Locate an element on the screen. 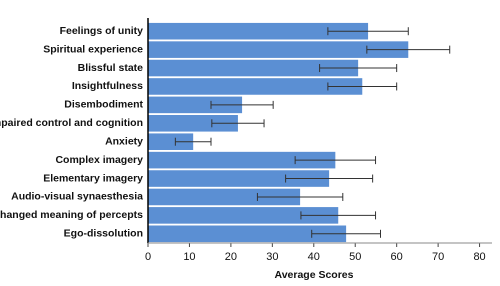  x-tick-label: 10 is located at coordinates (189, 257).